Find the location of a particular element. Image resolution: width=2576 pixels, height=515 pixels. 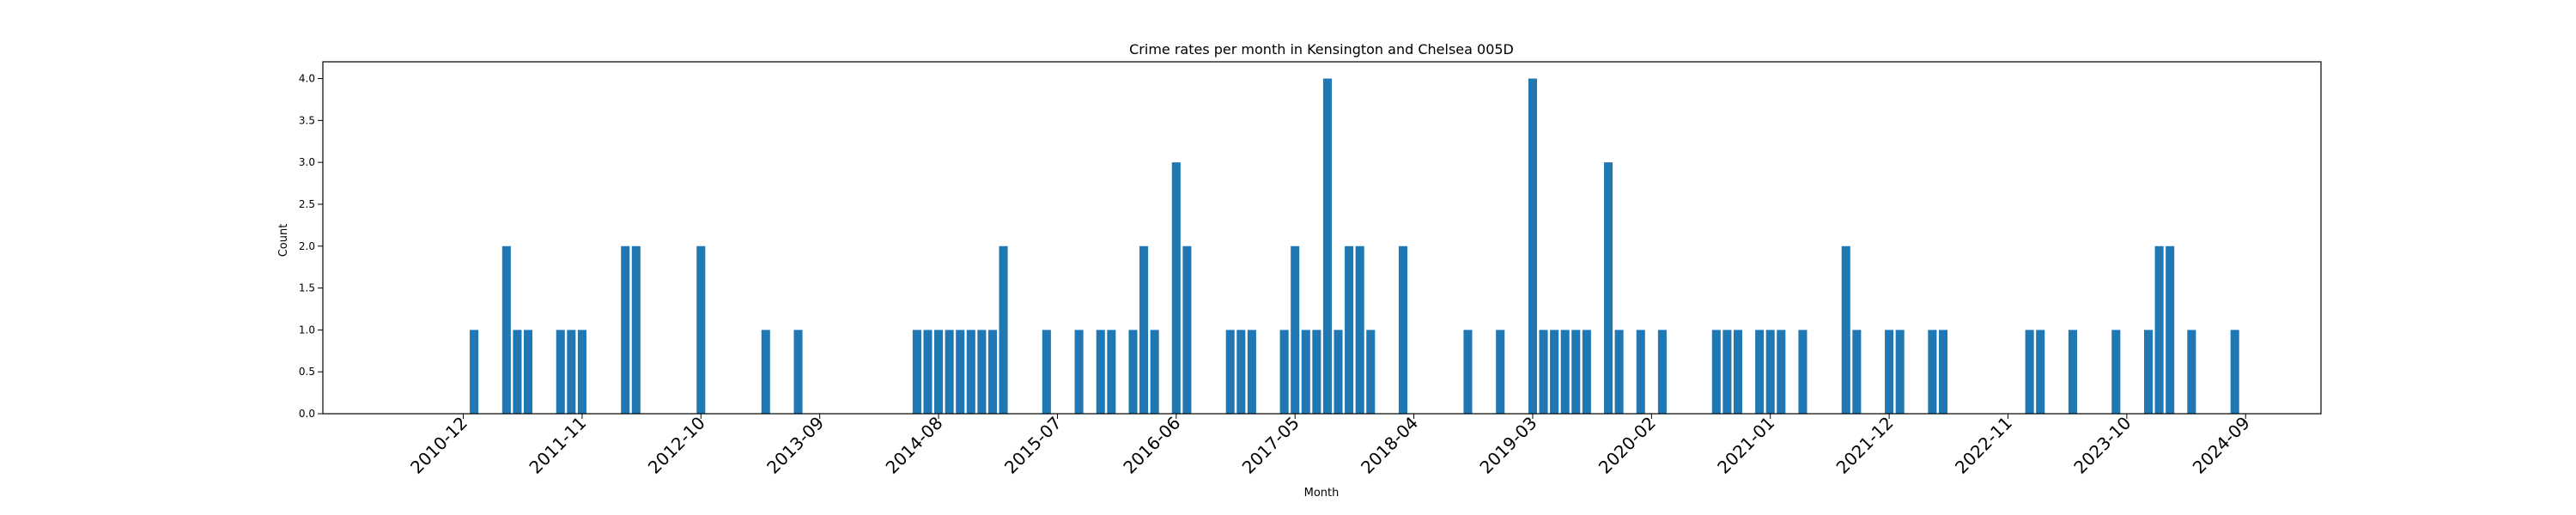

y-tick-label: 4.0 is located at coordinates (307, 79).